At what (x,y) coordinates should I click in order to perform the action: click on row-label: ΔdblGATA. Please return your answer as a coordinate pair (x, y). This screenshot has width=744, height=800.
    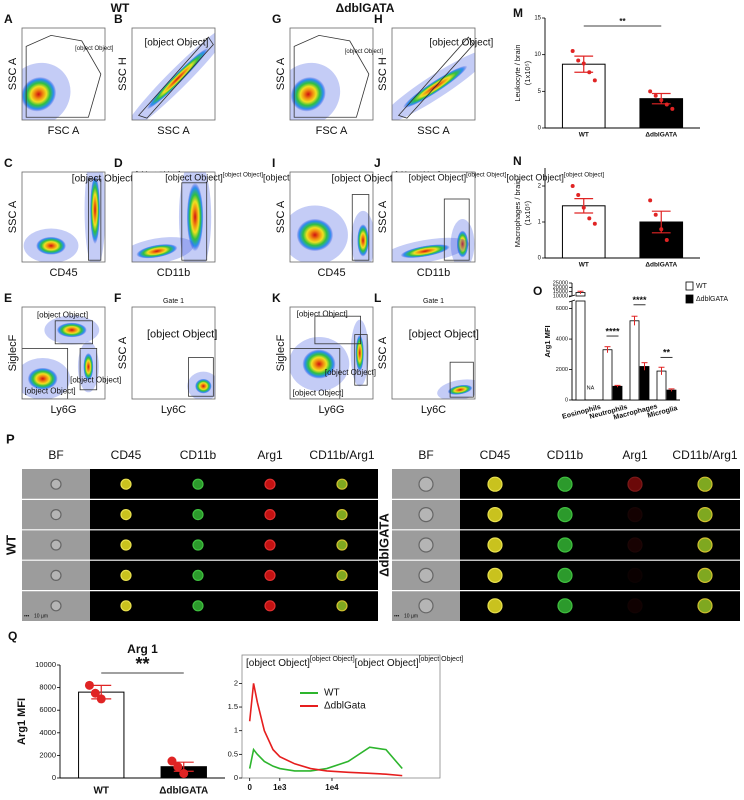
    Looking at the image, I should click on (383, 545).